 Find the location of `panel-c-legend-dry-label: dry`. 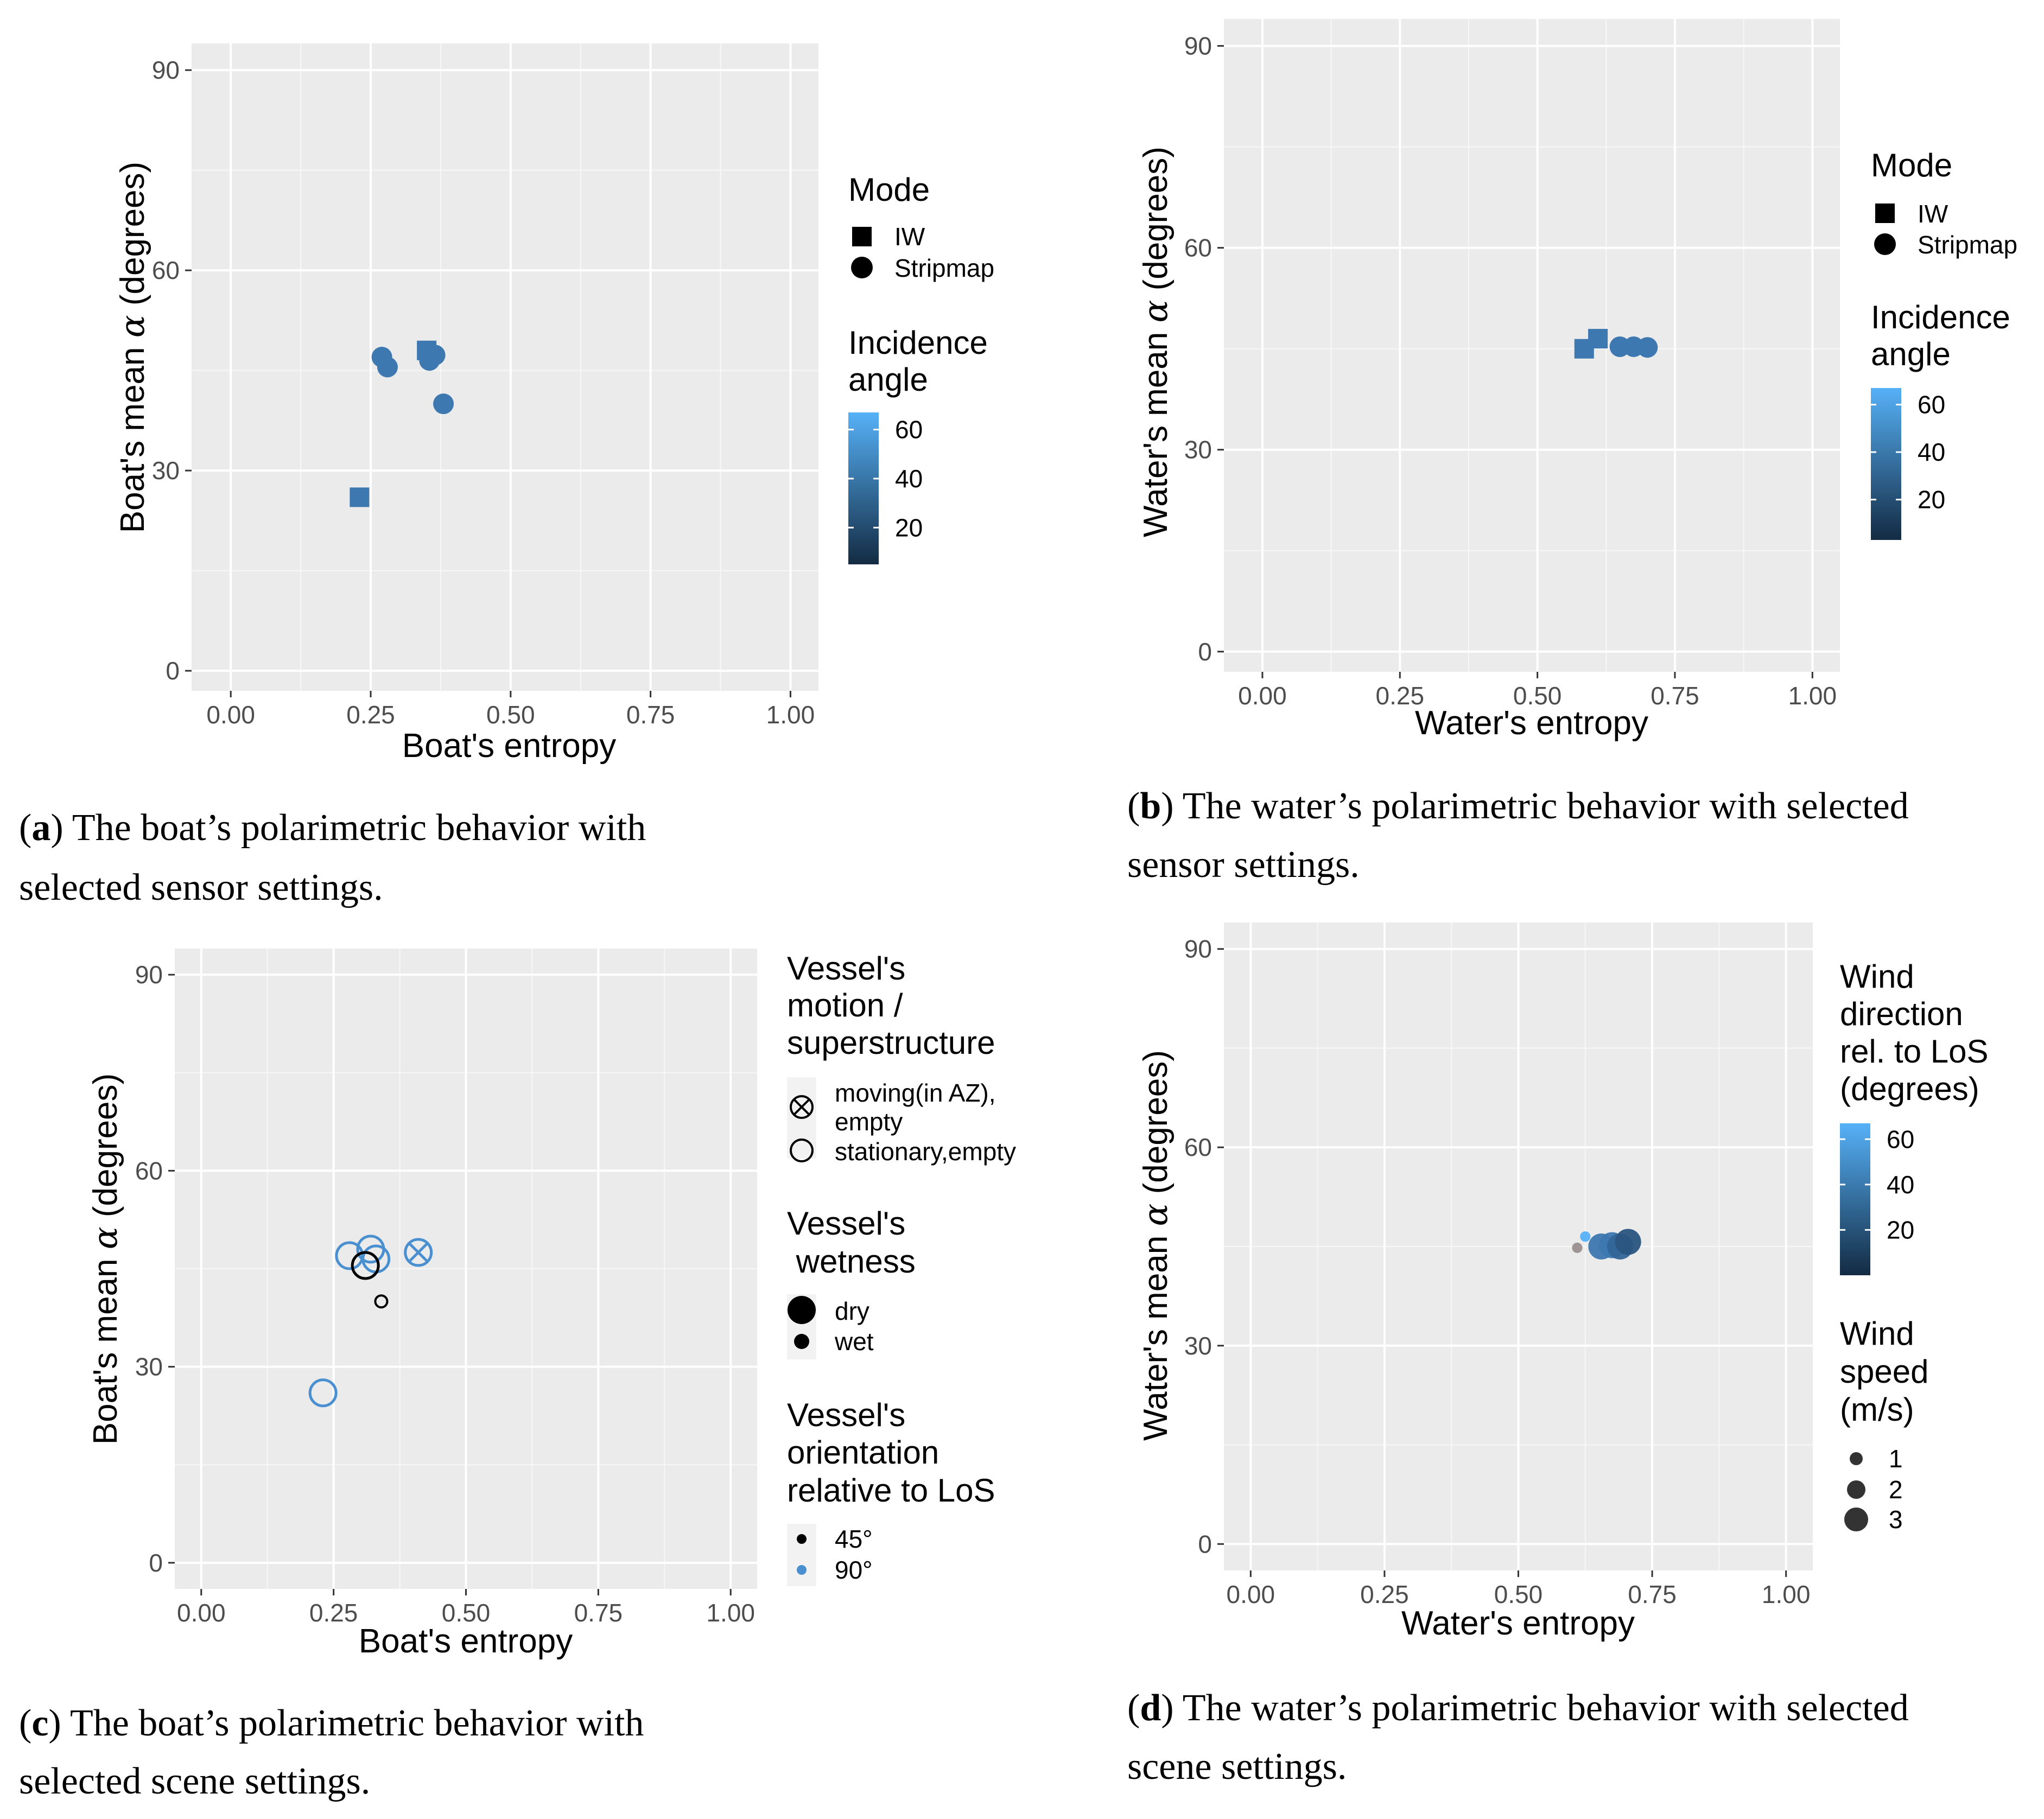

panel-c-legend-dry-label: dry is located at coordinates (852, 1311).